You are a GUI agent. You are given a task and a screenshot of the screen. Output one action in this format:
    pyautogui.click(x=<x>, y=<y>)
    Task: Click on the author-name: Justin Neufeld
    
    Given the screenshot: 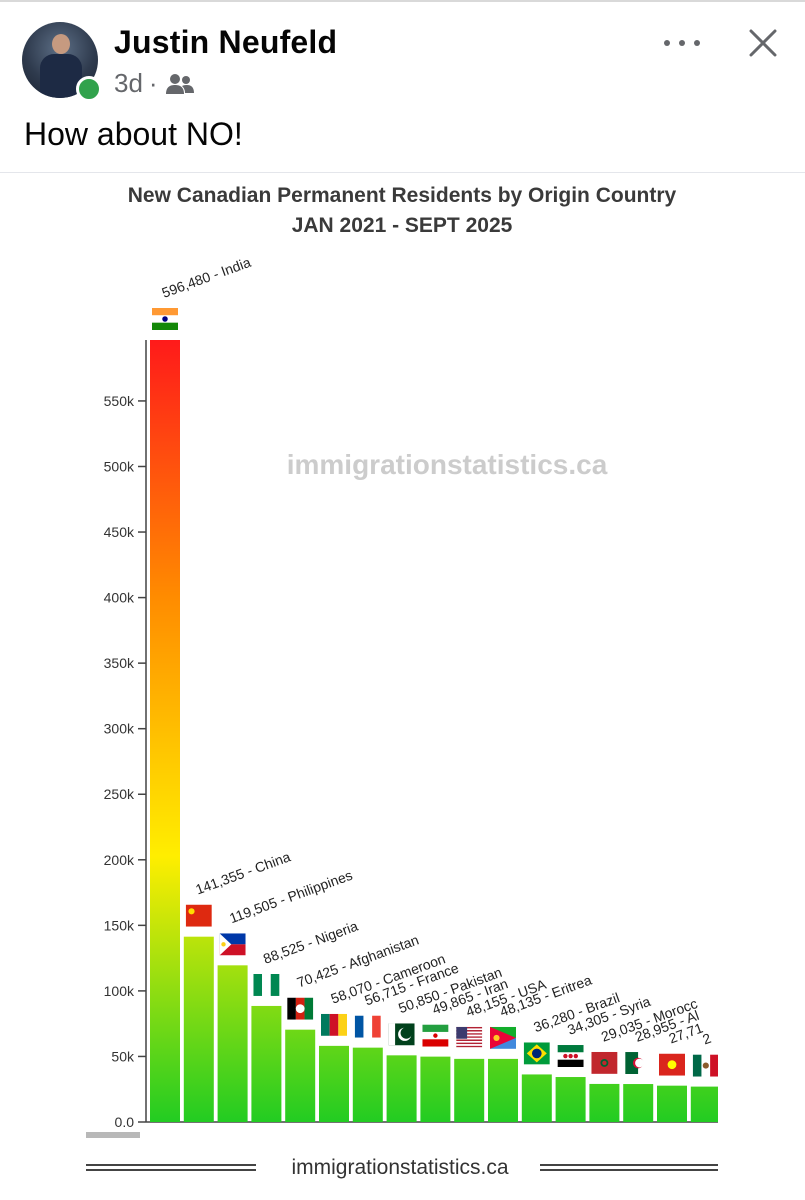 What is the action you would take?
    pyautogui.click(x=226, y=42)
    